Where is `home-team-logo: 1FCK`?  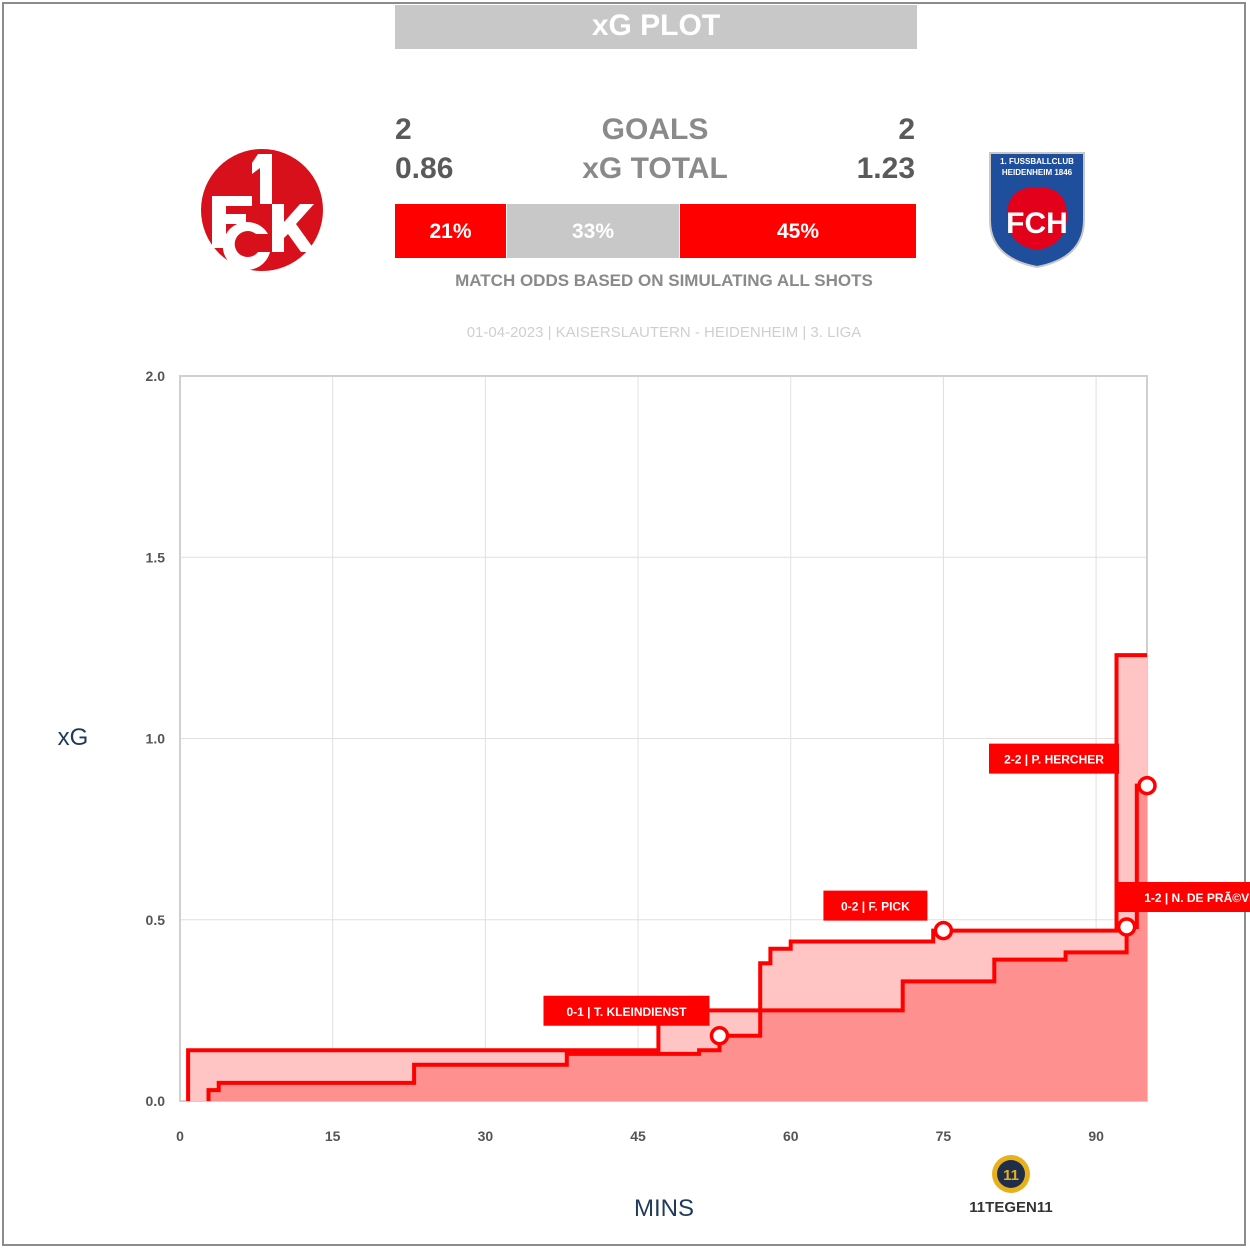
home-team-logo: 1FCK is located at coordinates (262, 210).